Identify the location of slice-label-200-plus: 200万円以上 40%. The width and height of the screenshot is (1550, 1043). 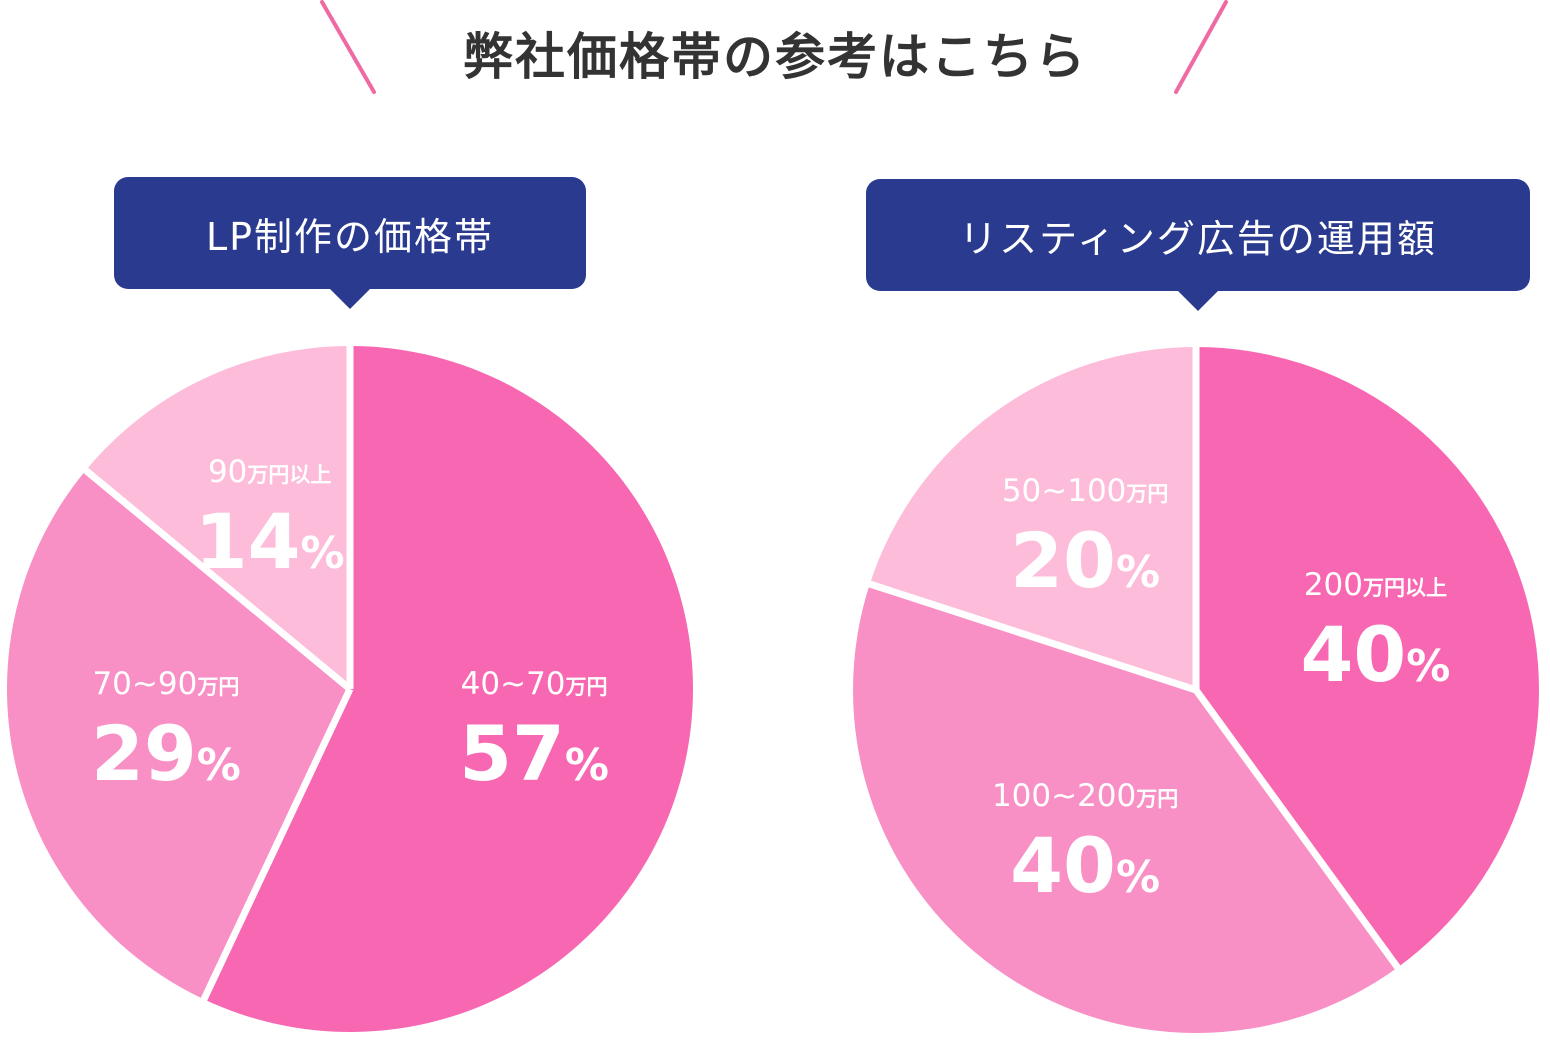
(1375, 631).